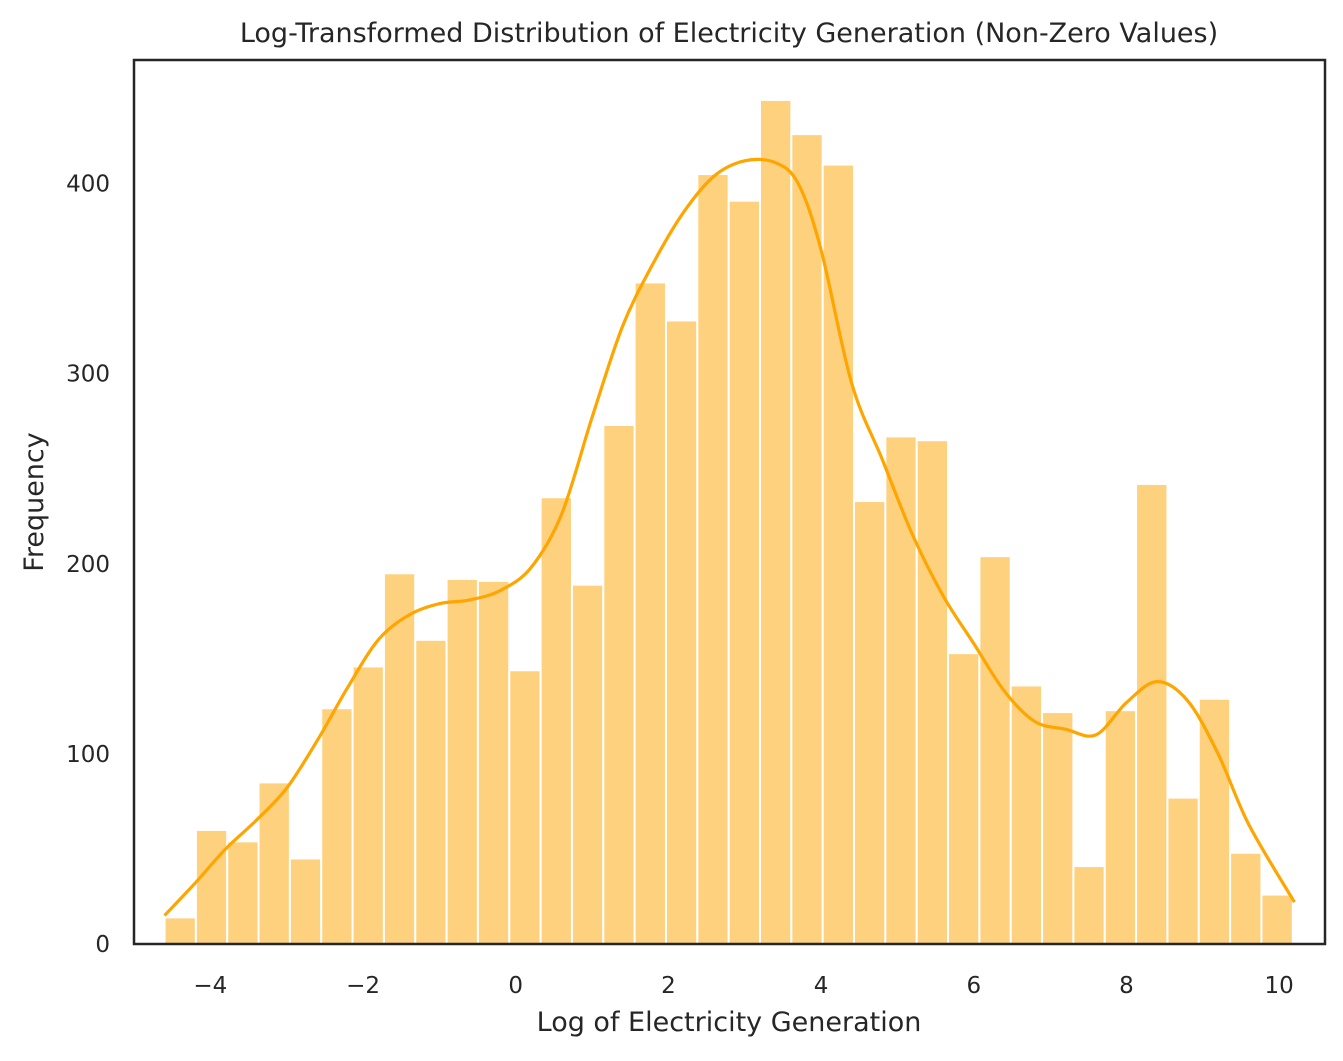 This screenshot has height=1061, width=1343. What do you see at coordinates (88, 185) in the screenshot?
I see `y-tick-label: 400` at bounding box center [88, 185].